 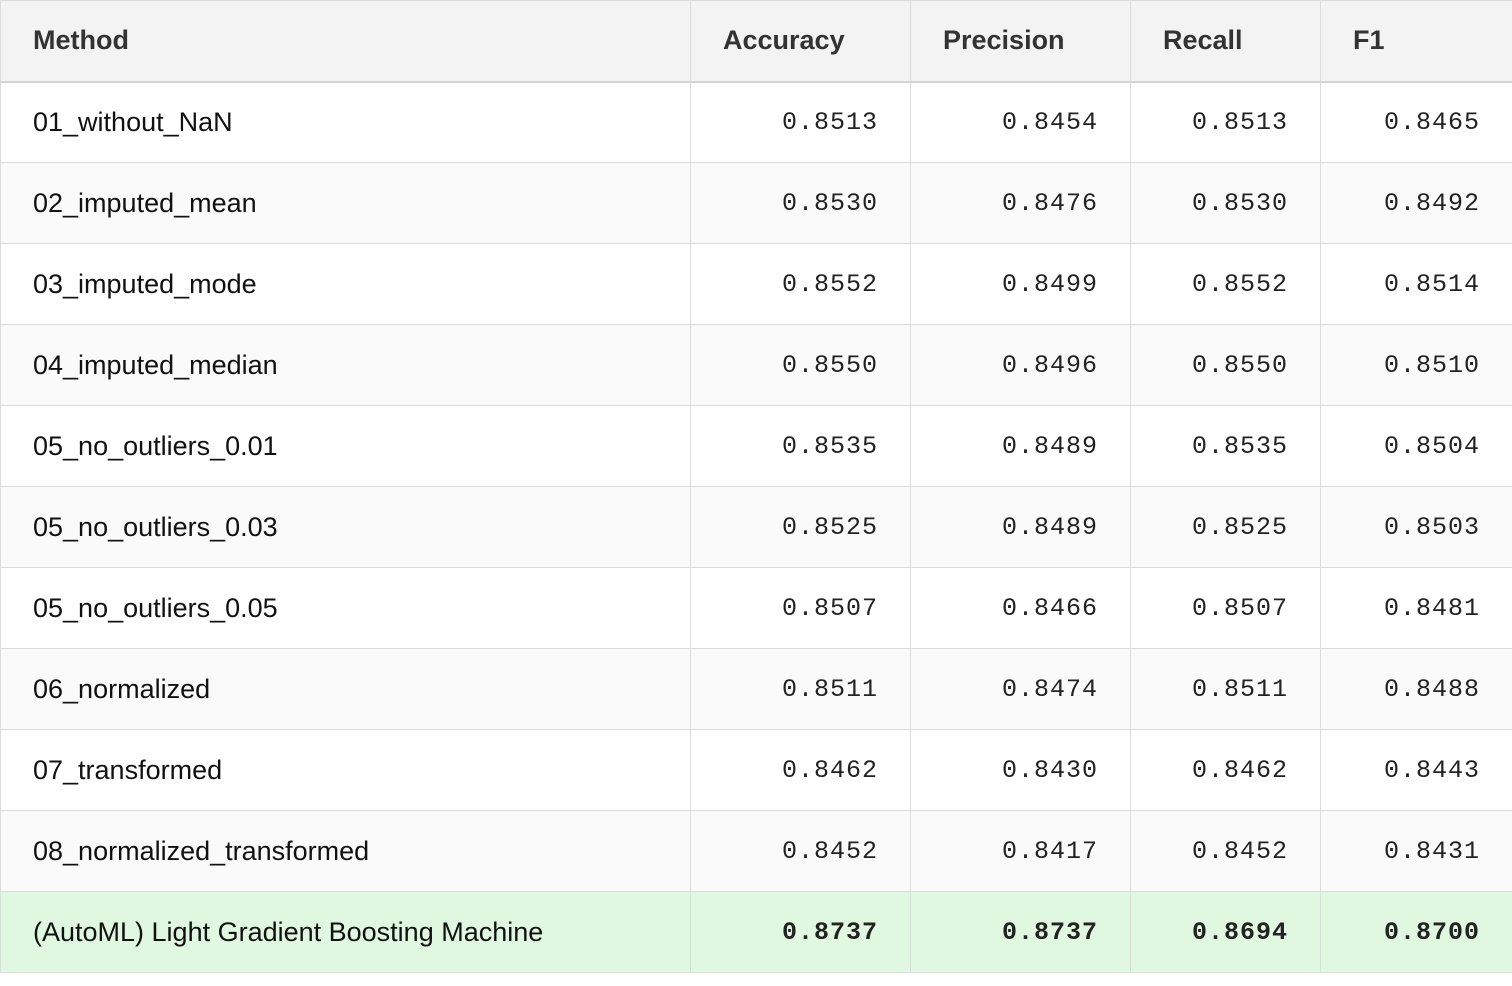 I want to click on accuracy-cell: 0.8737, so click(x=800, y=932).